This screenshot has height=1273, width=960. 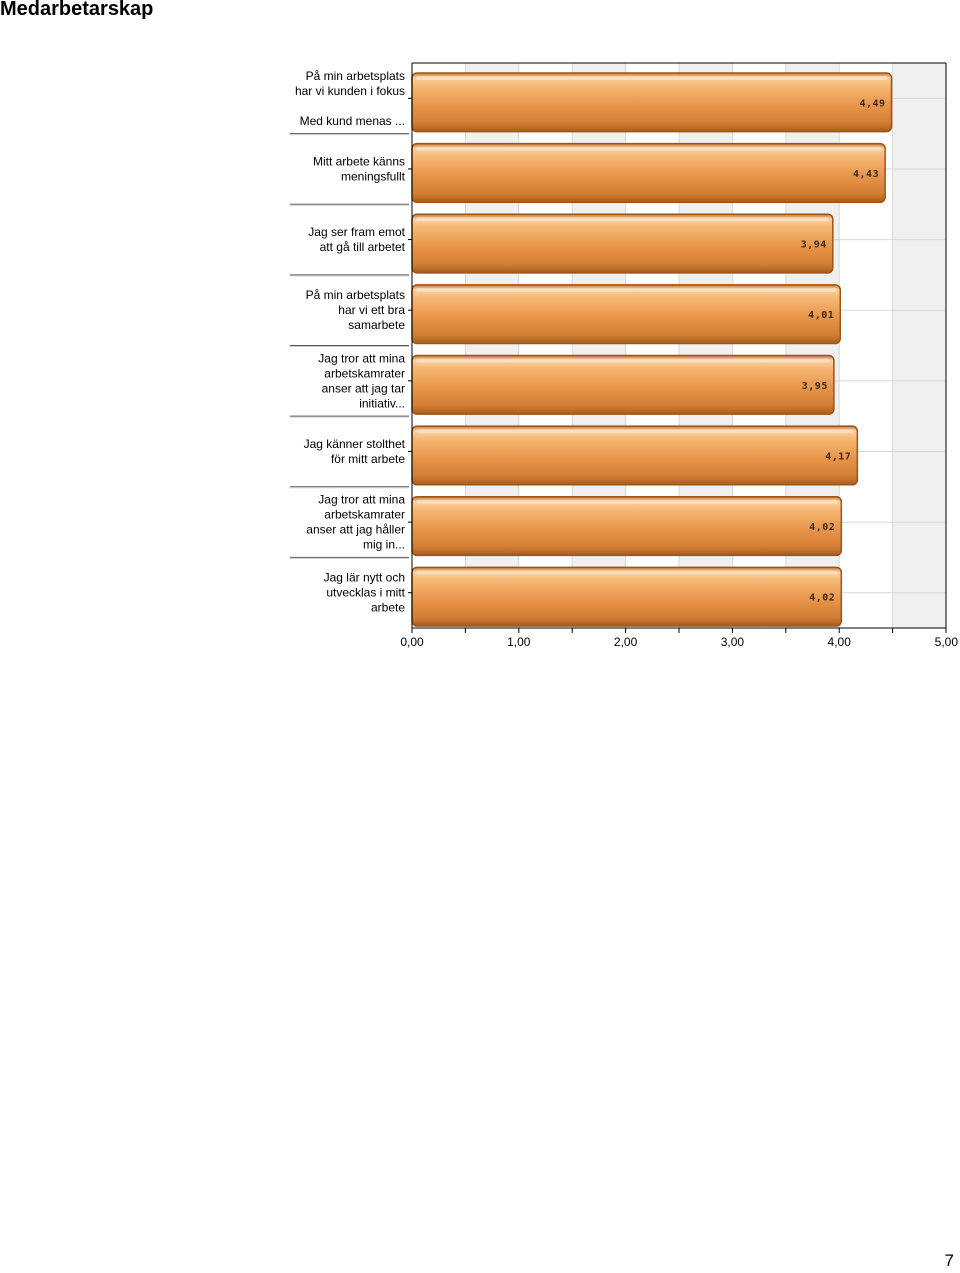 I want to click on grid-band, so click(x=919, y=345).